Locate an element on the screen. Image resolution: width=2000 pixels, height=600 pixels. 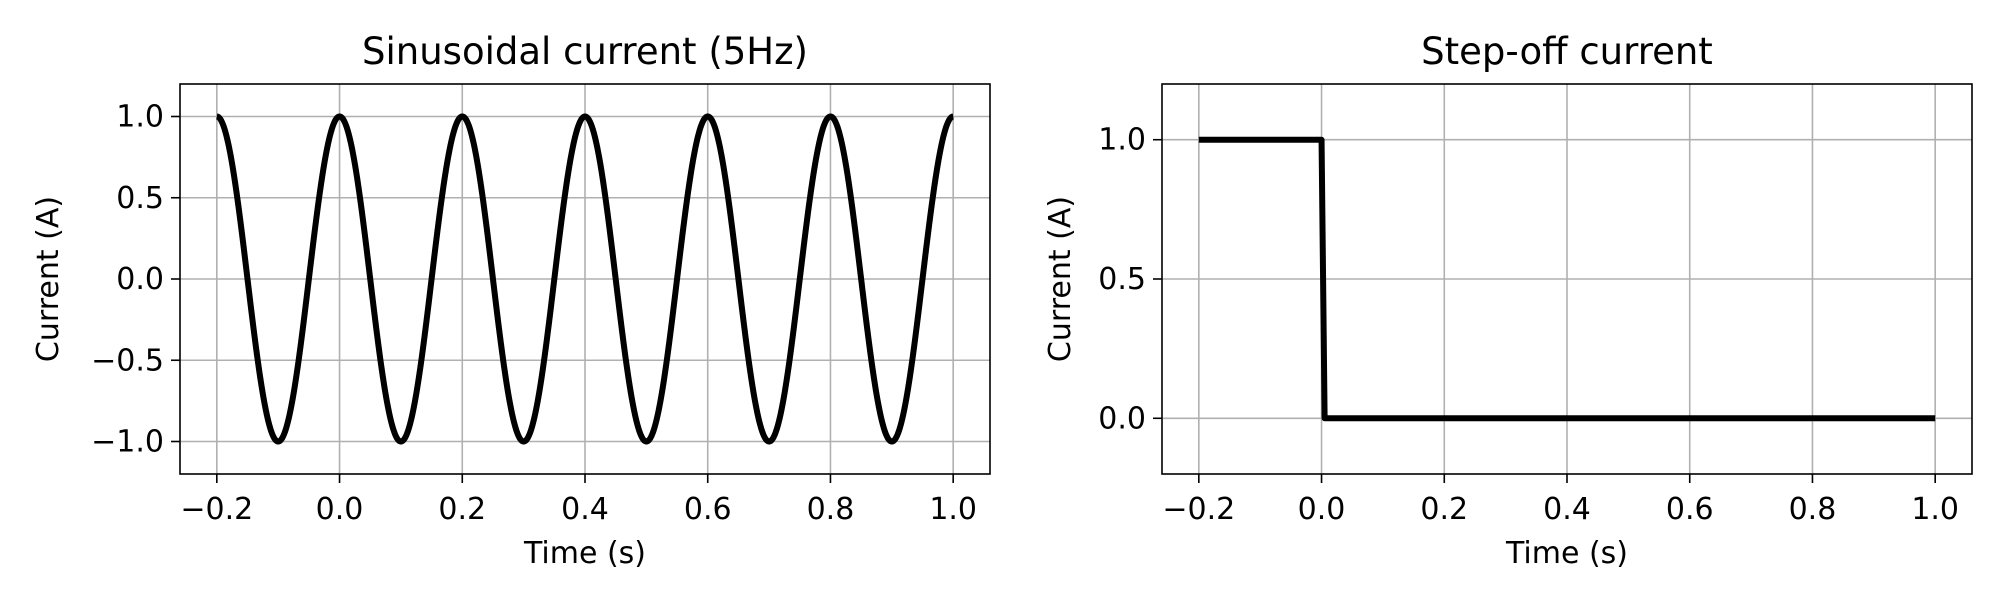
sinusoid-x-tick-label: 0.4 is located at coordinates (585, 509).